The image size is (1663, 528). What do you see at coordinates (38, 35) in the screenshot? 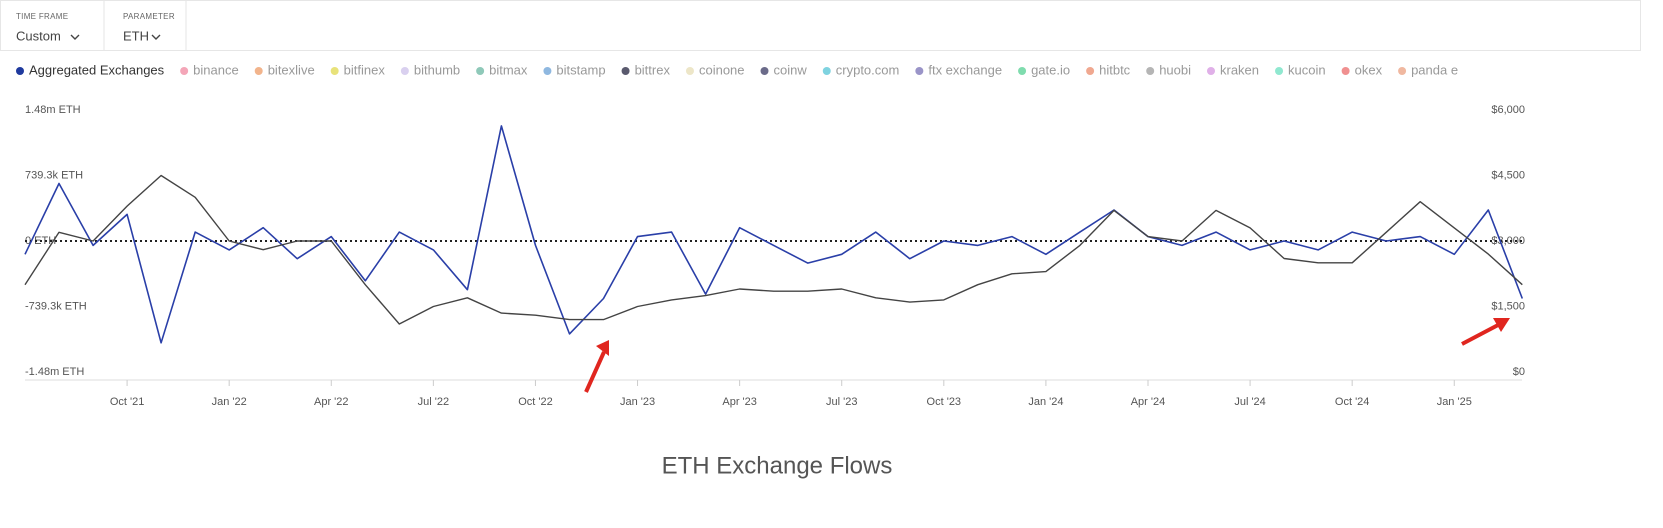
I see `filter-value: Custom` at bounding box center [38, 35].